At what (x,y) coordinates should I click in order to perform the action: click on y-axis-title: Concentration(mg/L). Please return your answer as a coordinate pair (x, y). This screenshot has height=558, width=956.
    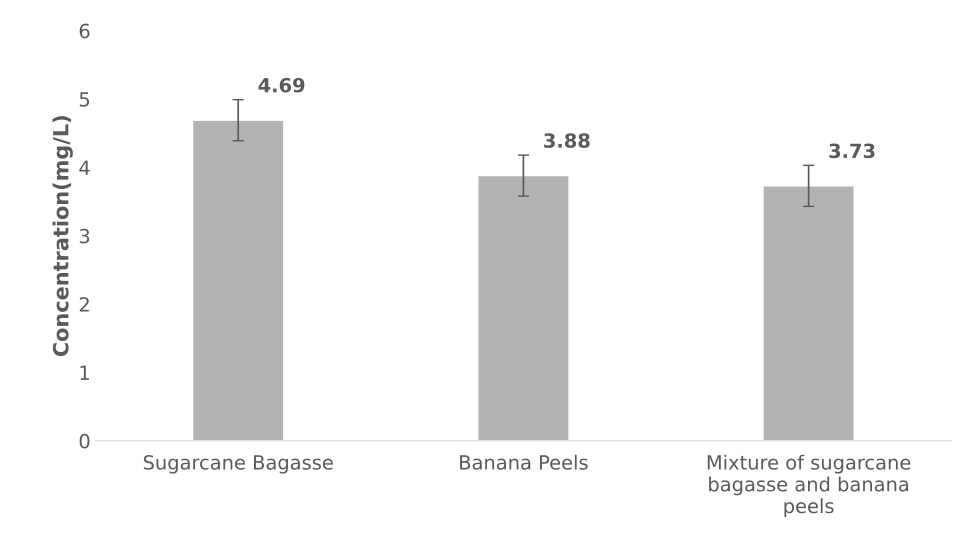
    Looking at the image, I should click on (62, 236).